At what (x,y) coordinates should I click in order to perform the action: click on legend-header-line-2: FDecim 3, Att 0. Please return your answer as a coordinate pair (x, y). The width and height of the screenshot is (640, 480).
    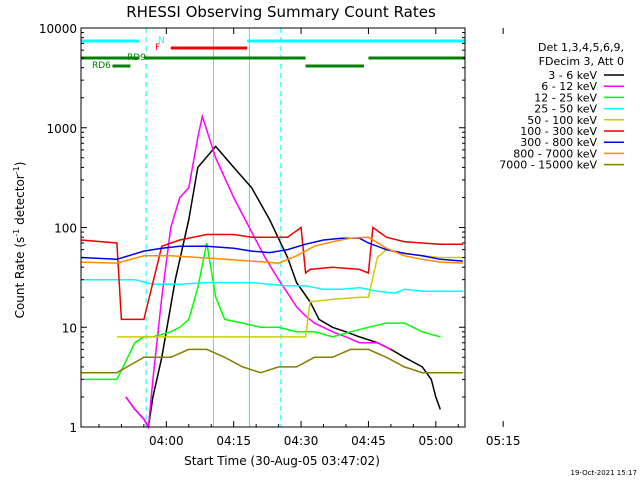
    Looking at the image, I should click on (581, 61).